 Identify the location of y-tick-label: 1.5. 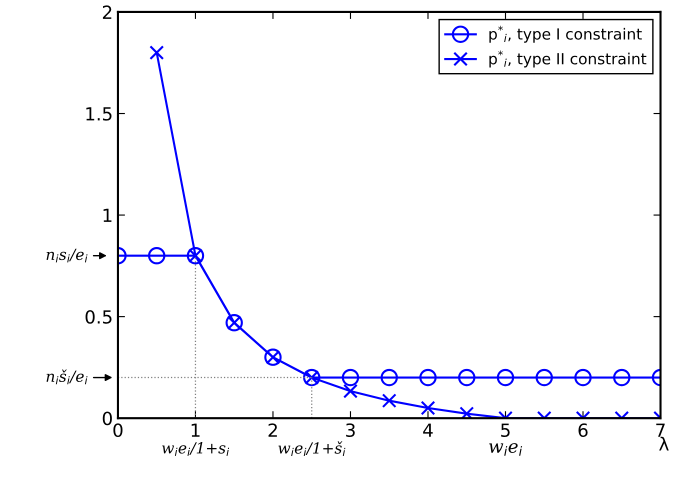
(99, 114).